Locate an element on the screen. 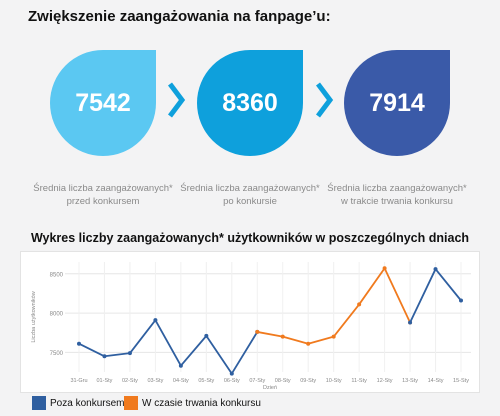 The height and width of the screenshot is (416, 500). caption-line: przed konkursem is located at coordinates (103, 201).